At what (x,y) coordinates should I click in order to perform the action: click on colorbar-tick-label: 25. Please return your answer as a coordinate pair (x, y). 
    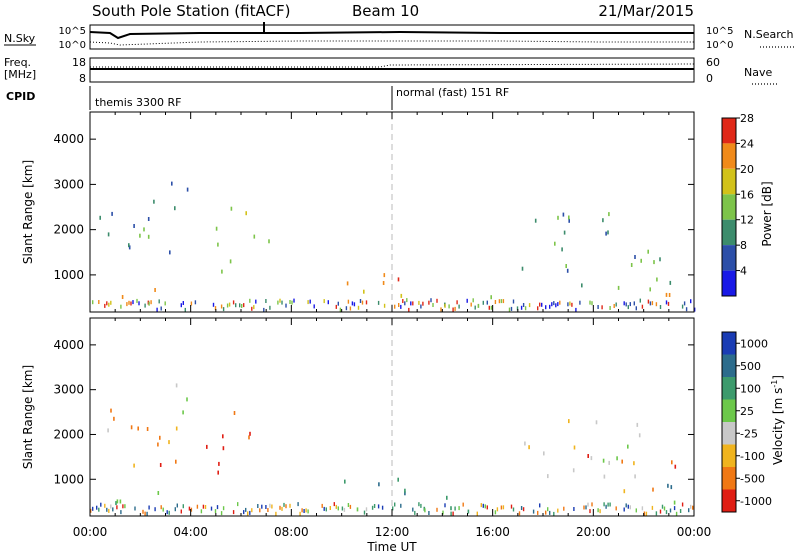
    Looking at the image, I should click on (747, 411).